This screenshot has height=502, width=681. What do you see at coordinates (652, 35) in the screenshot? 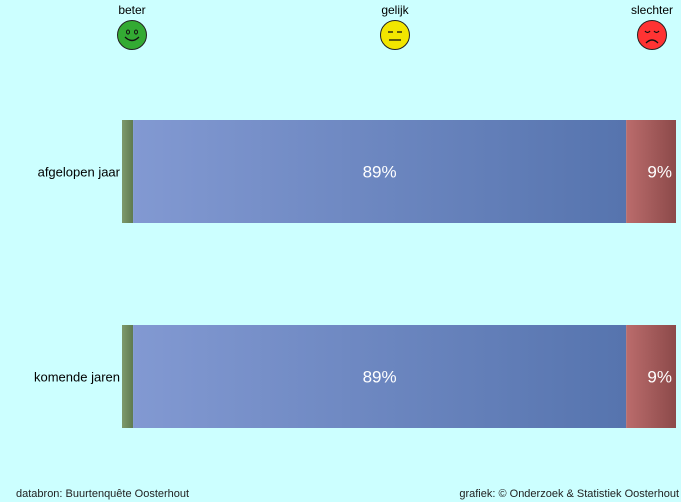
I see `sad-face-icon` at bounding box center [652, 35].